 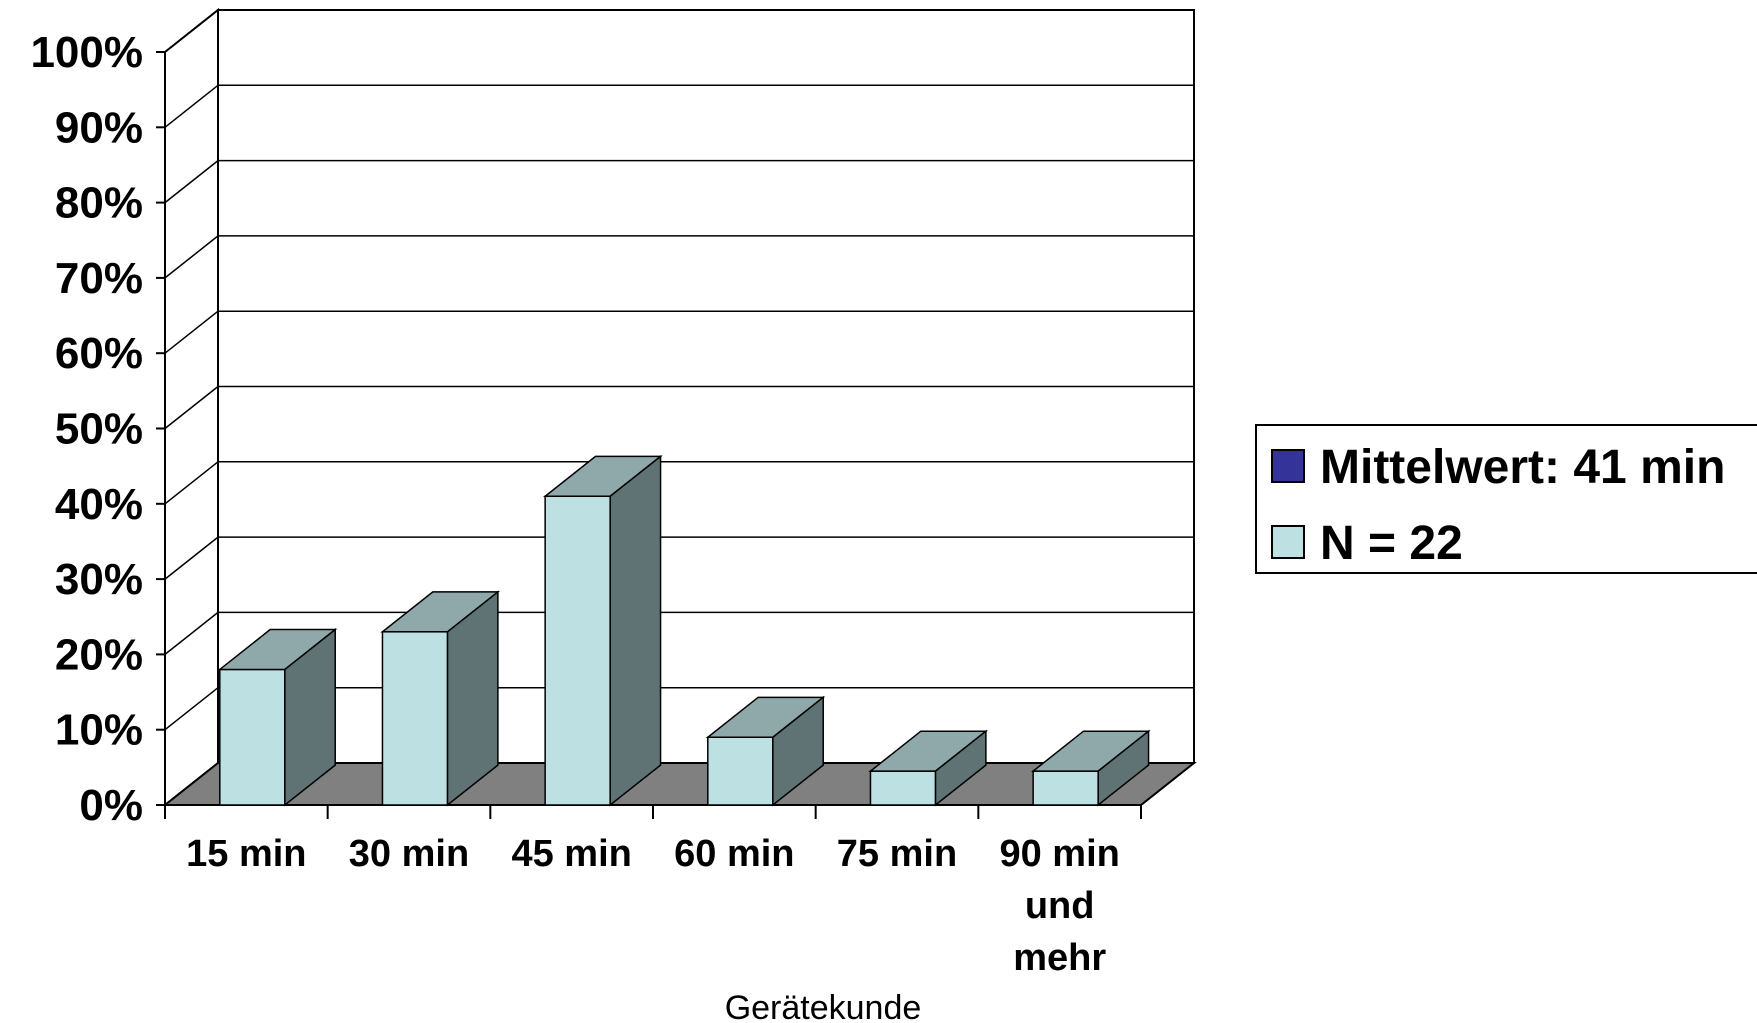 I want to click on y-tick-label: 90%, so click(x=99, y=127).